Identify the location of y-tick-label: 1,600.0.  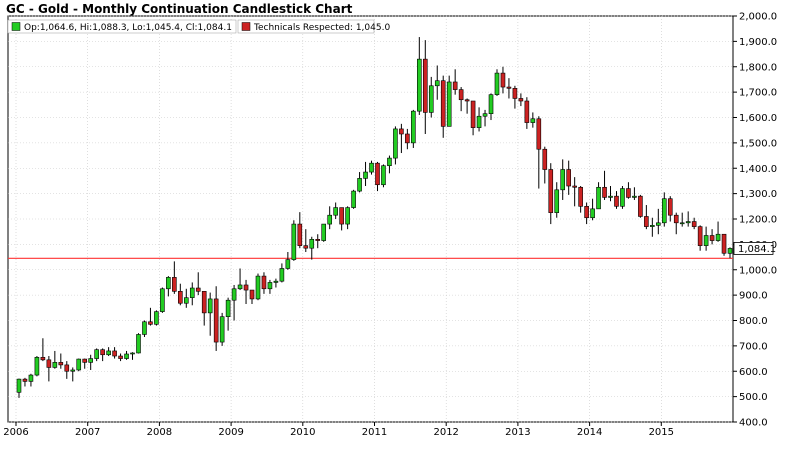
(758, 118).